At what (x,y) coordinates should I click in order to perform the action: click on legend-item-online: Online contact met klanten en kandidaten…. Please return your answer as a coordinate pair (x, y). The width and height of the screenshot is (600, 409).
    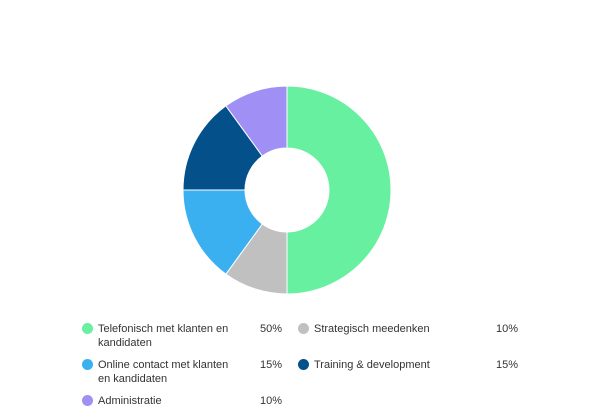
    Looking at the image, I should click on (182, 372).